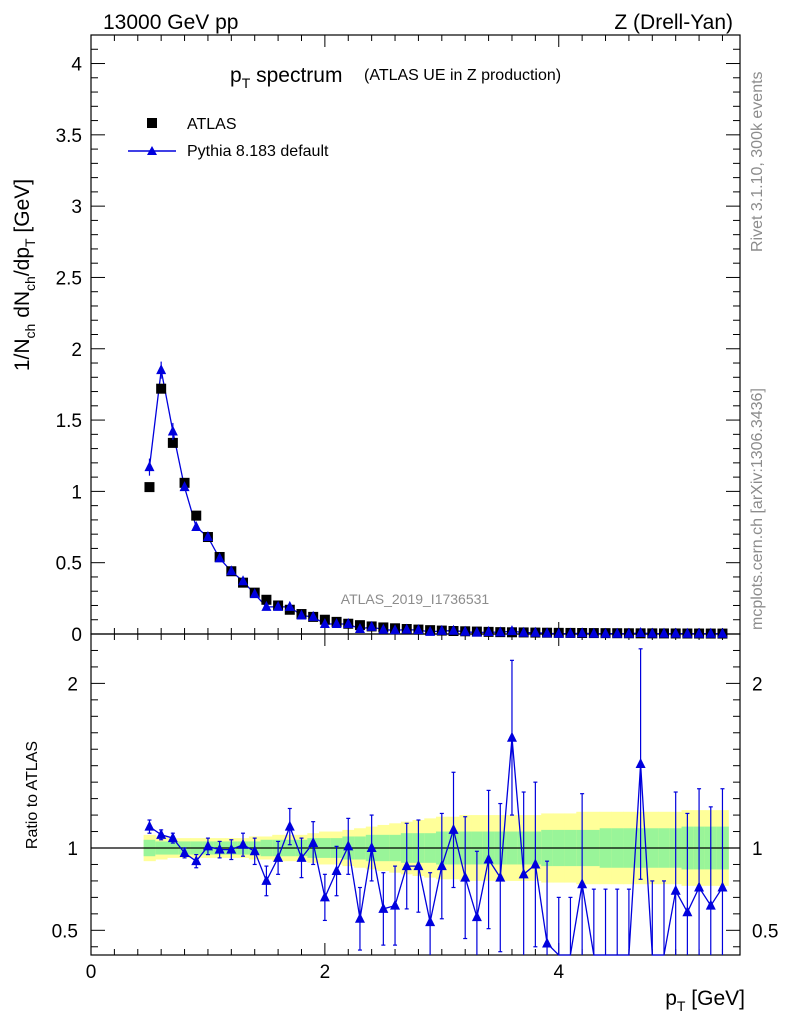 This screenshot has width=786, height=1024. I want to click on x-tick-label: 2, so click(325, 972).